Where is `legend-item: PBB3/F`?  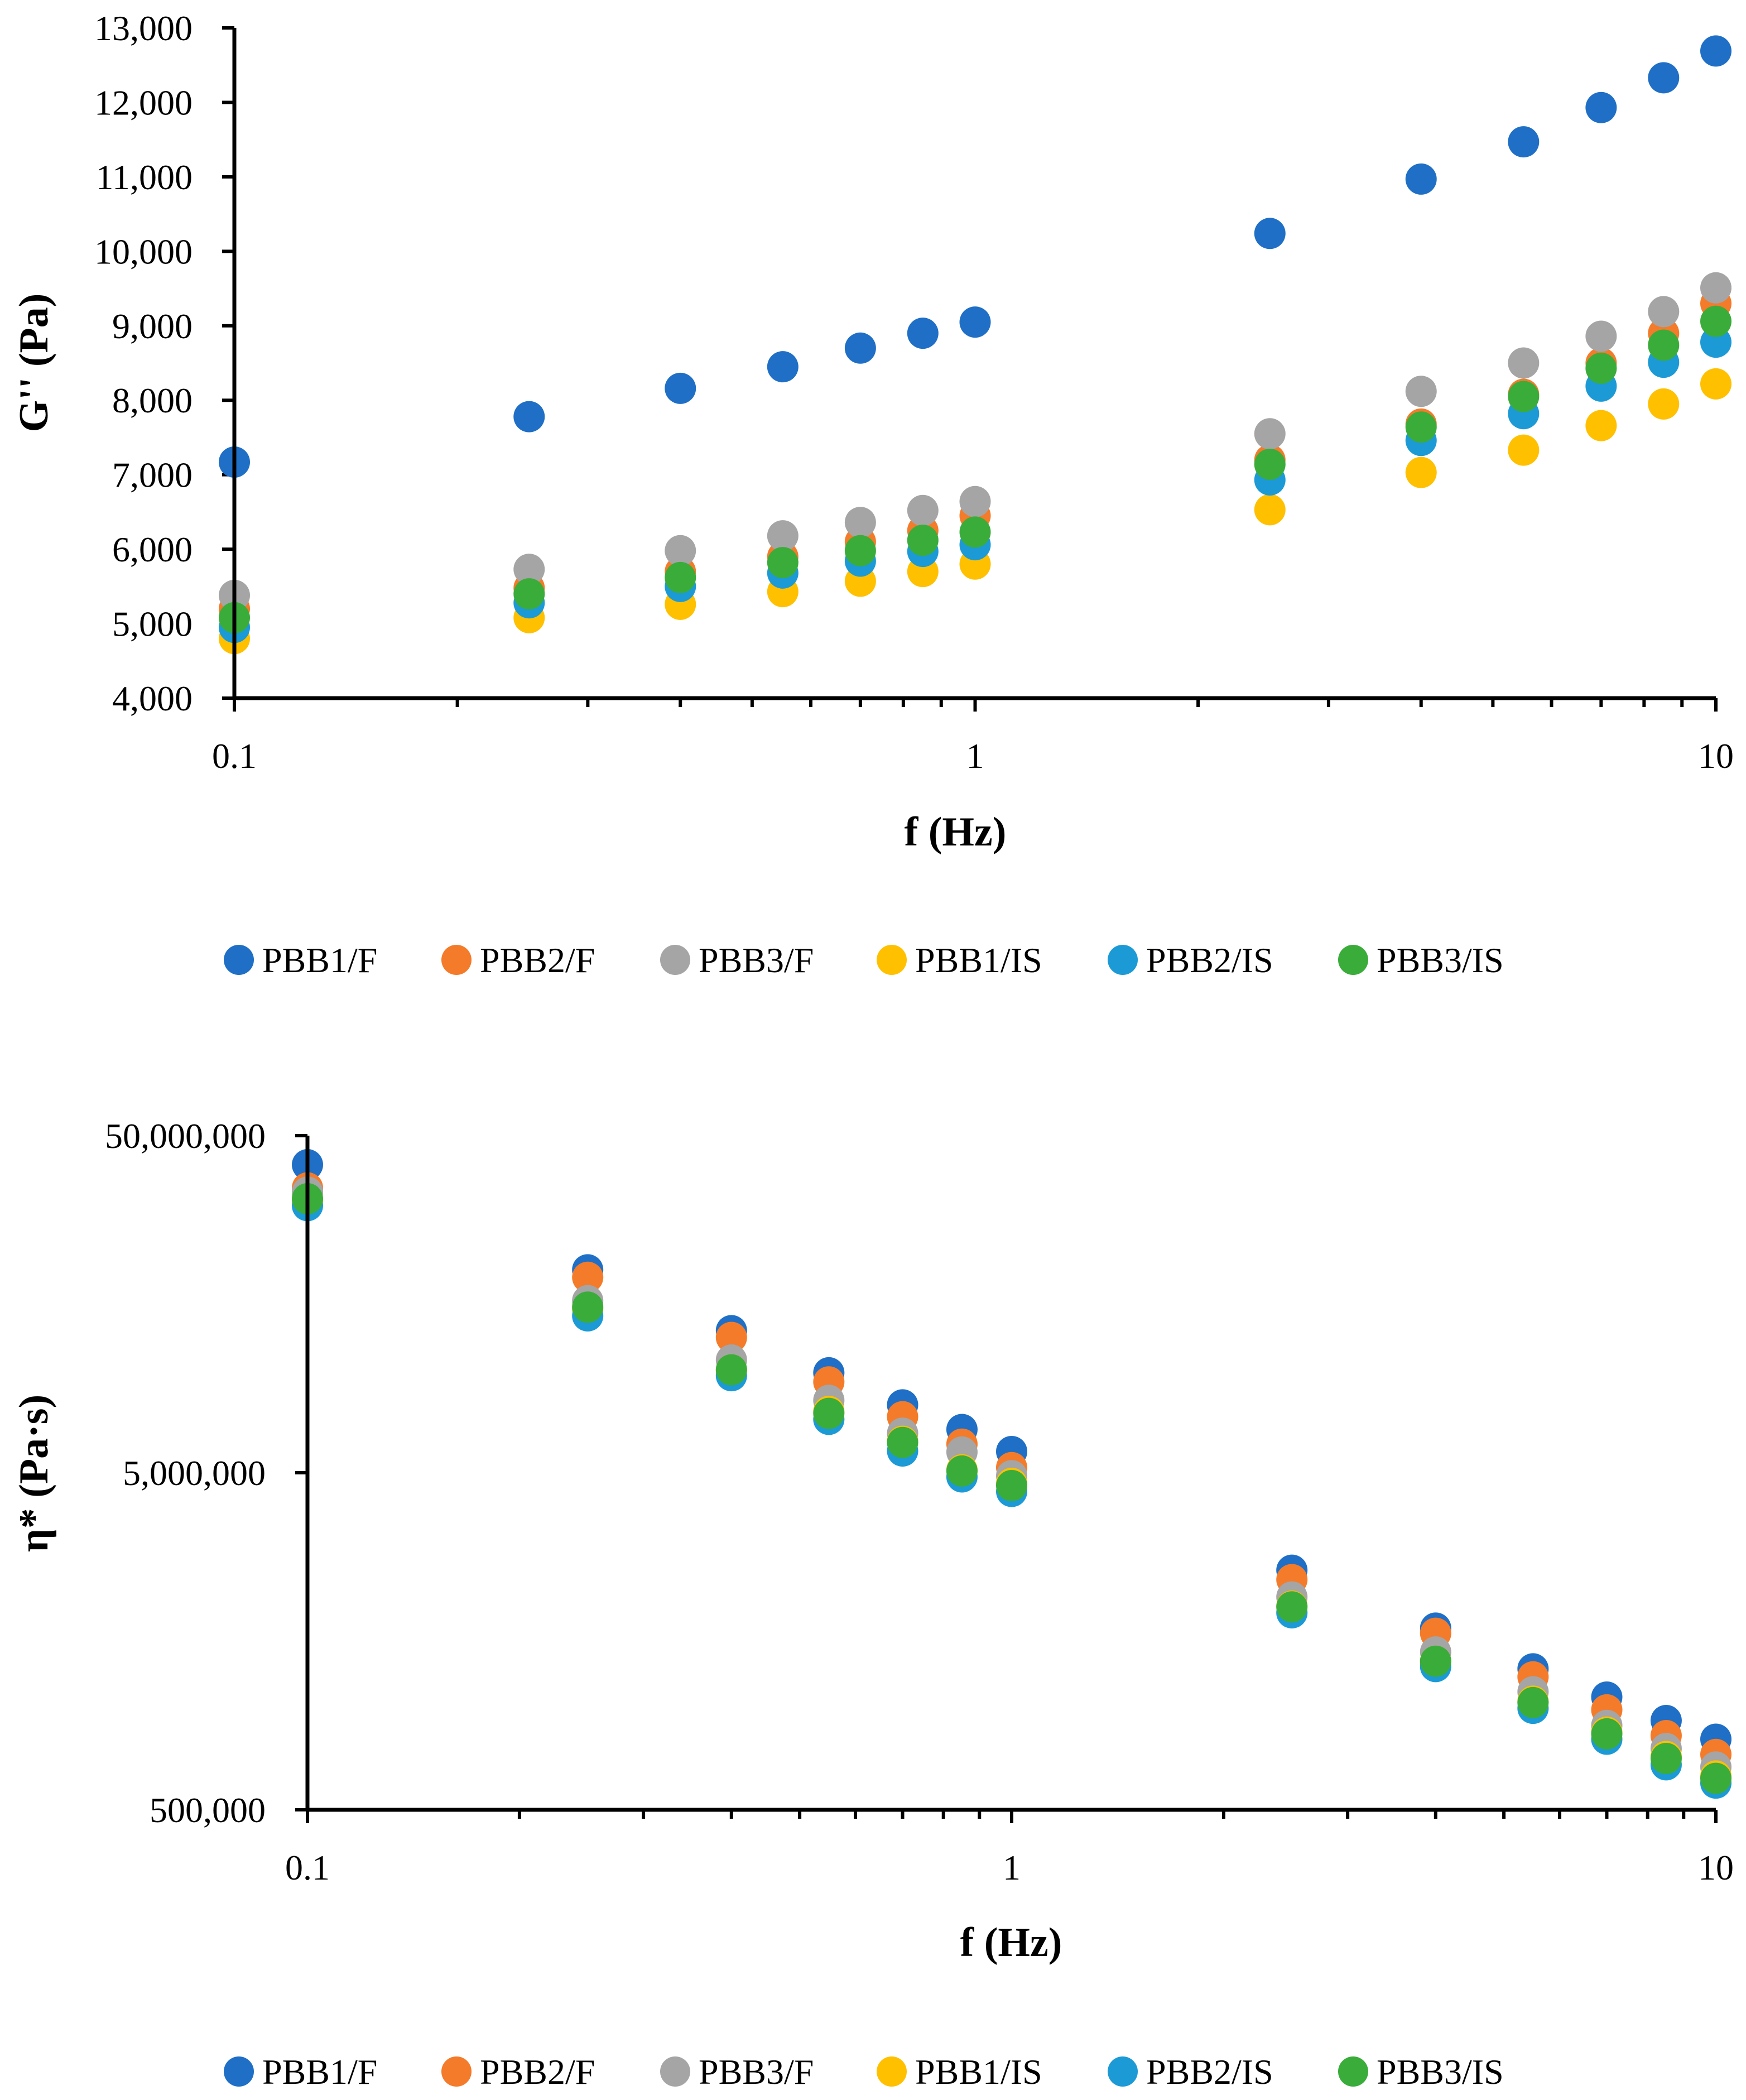 legend-item: PBB3/F is located at coordinates (737, 960).